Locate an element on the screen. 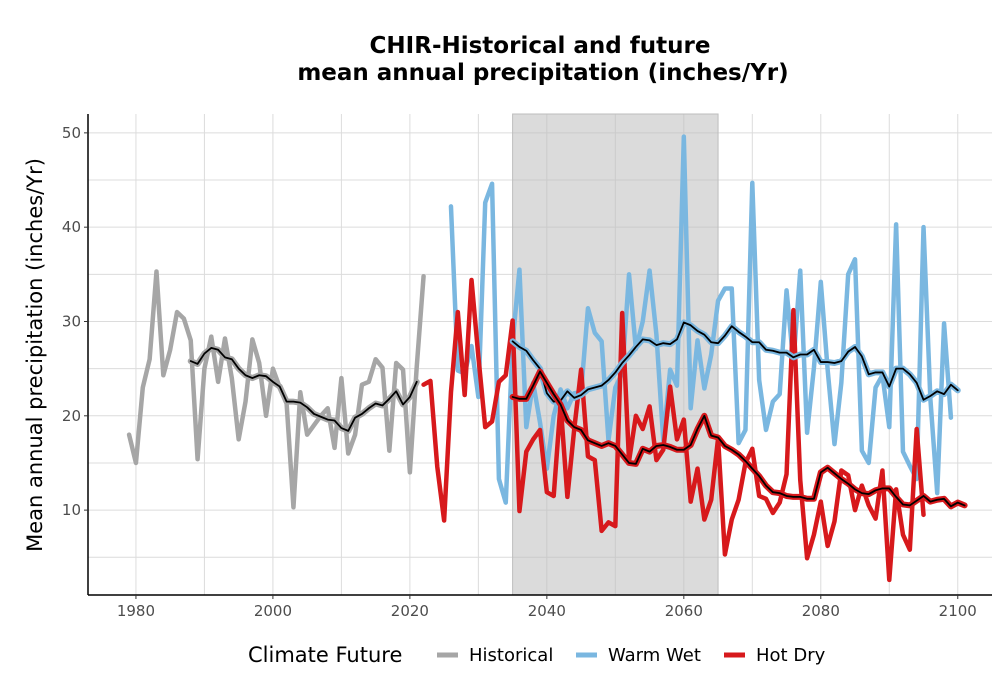 The height and width of the screenshot is (700, 1000). legend-title: Climate Future is located at coordinates (325, 655).